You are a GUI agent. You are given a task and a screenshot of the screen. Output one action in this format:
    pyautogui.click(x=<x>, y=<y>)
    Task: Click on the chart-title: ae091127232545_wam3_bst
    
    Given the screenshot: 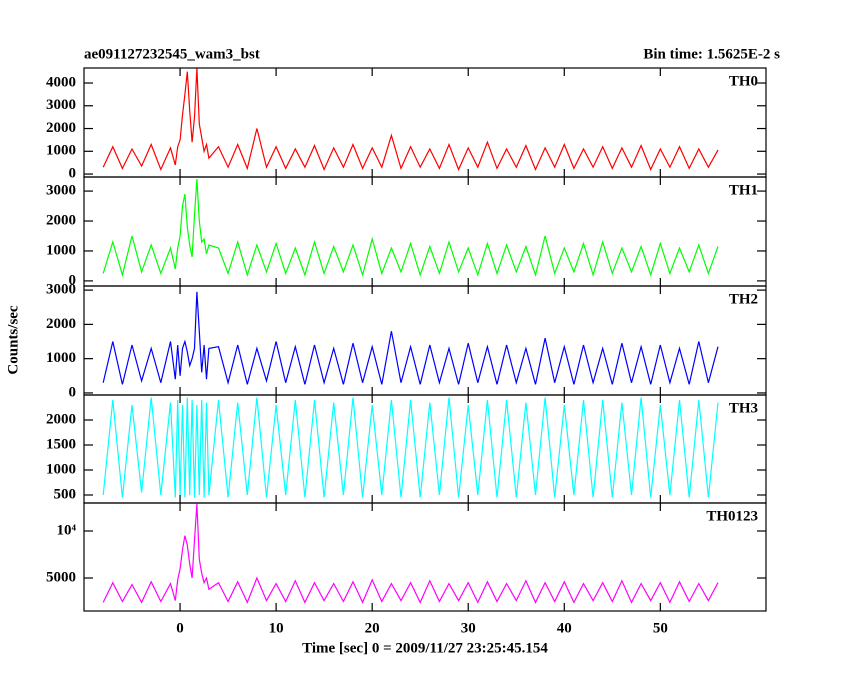 What is the action you would take?
    pyautogui.click(x=172, y=54)
    